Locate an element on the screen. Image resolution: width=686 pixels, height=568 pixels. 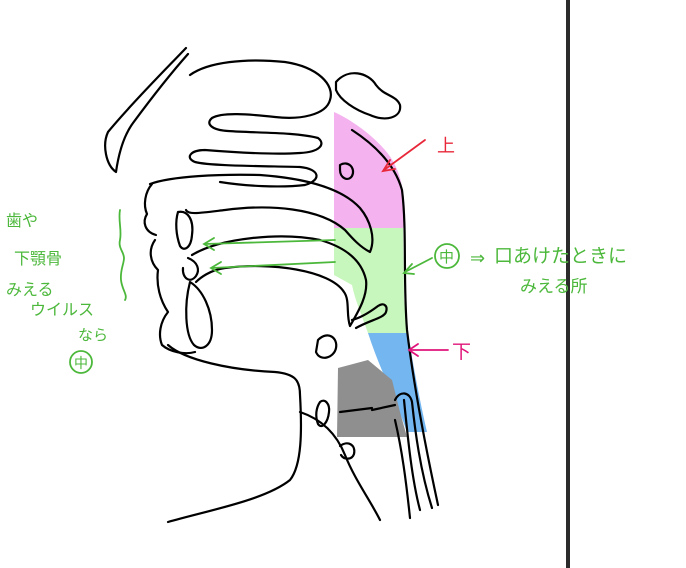
esophagus-inner-line is located at coordinates (412, 455).